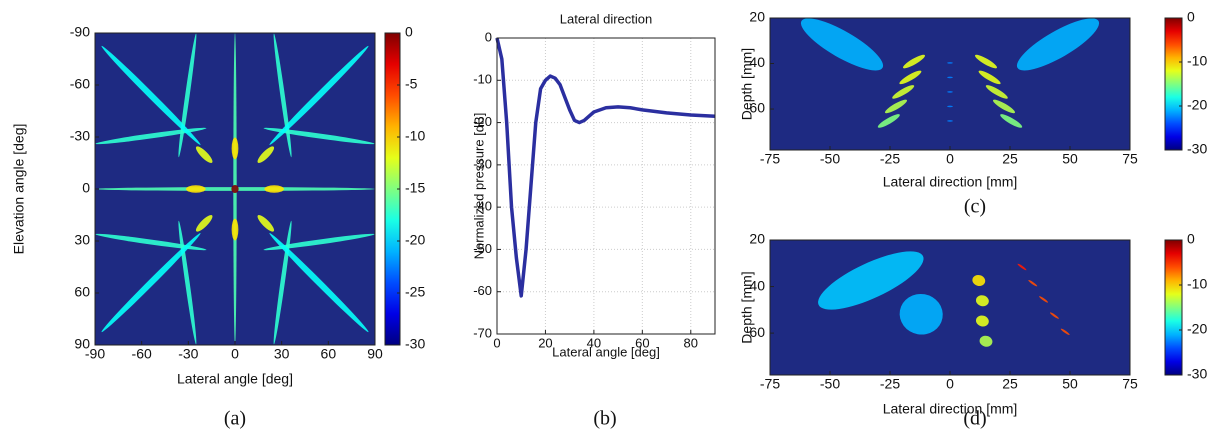 This screenshot has width=1219, height=437. I want to click on x-tick-label: 30, so click(282, 354).